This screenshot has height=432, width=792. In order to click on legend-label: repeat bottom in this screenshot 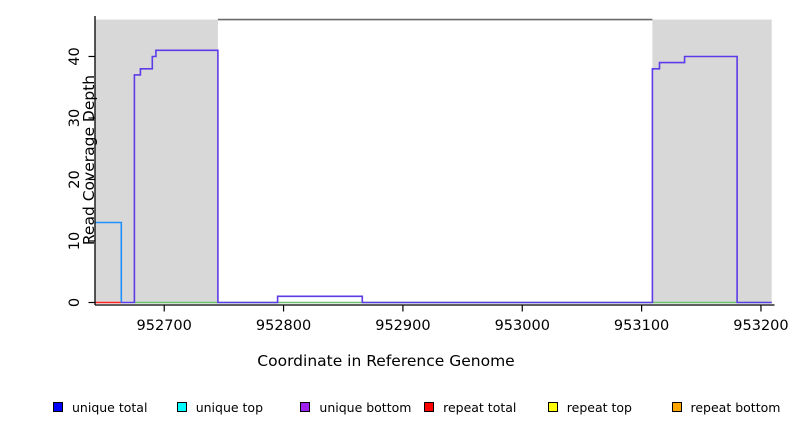, I will do `click(735, 407)`.